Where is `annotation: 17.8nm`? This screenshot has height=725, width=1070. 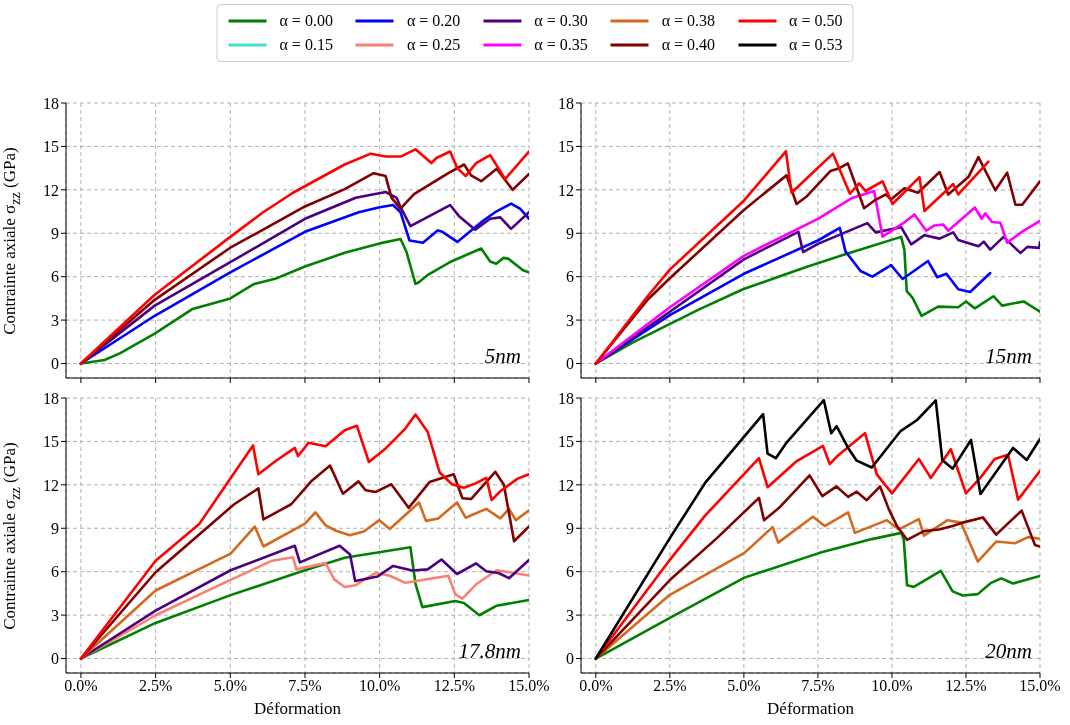
annotation: 17.8nm is located at coordinates (489, 651).